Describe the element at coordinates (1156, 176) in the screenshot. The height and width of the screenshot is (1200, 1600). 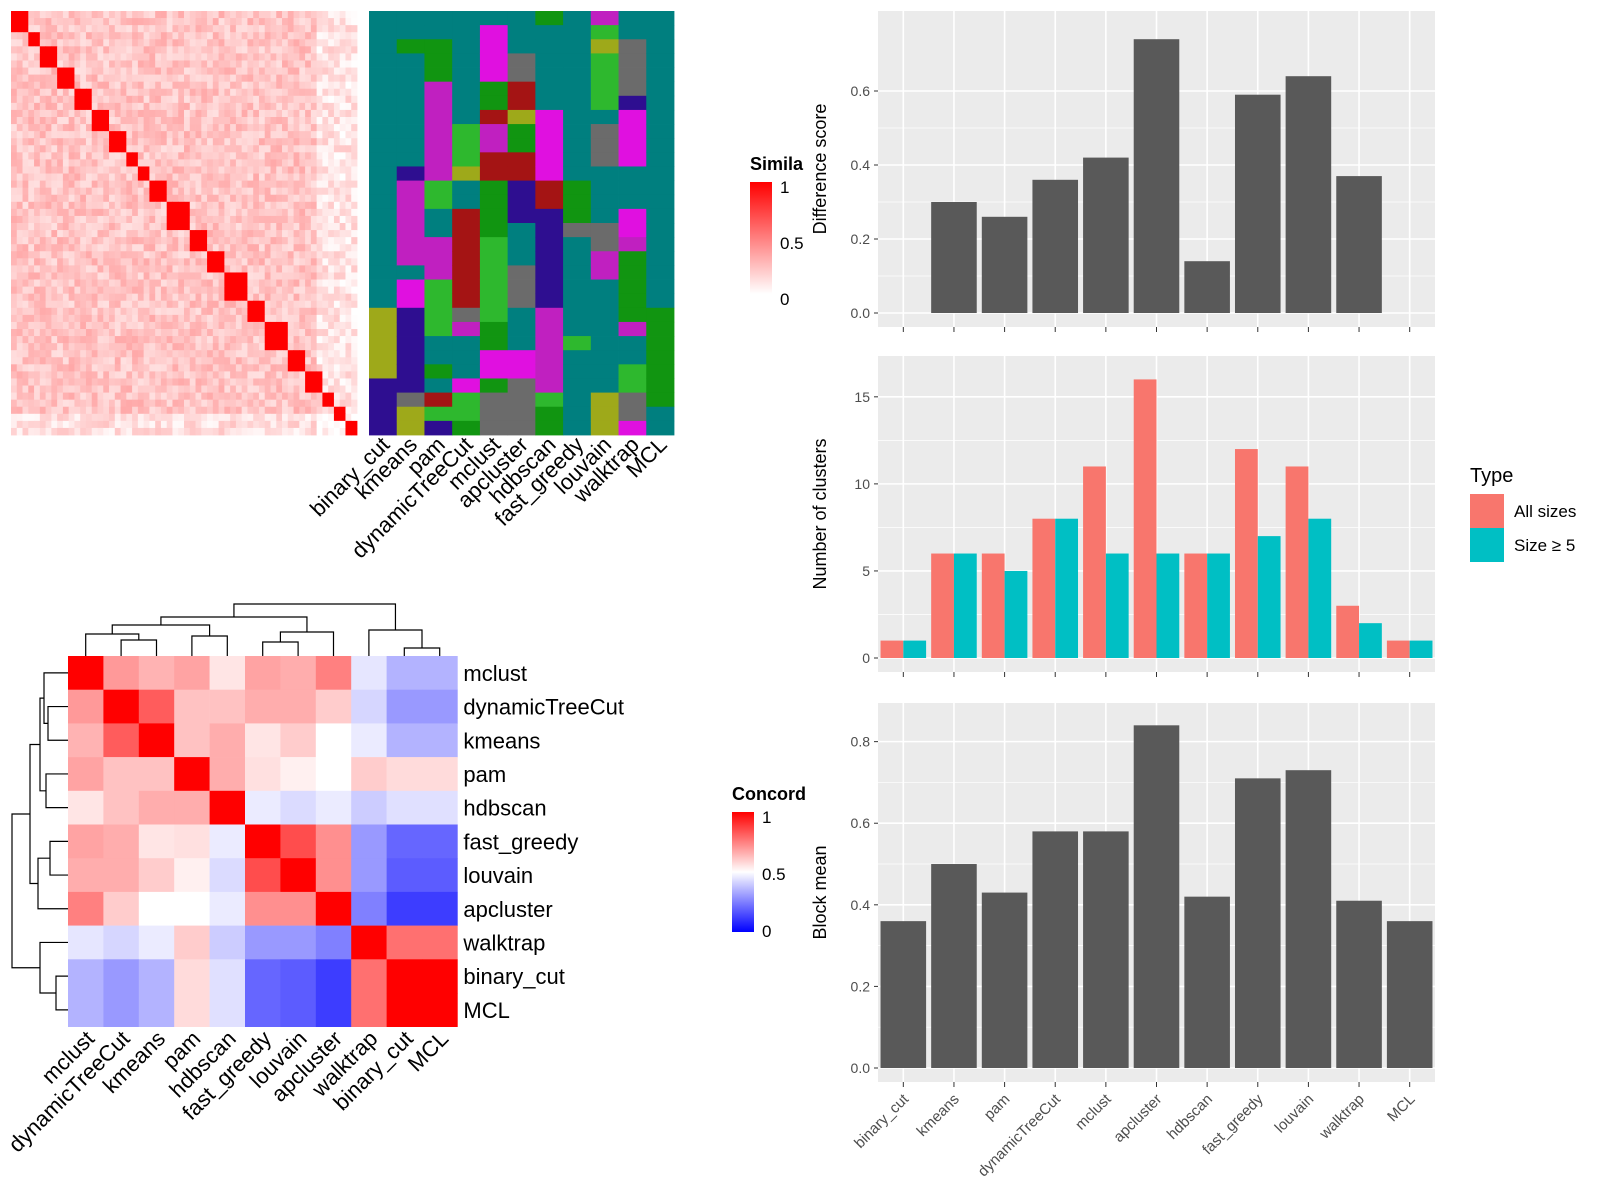
I see `bar` at that location.